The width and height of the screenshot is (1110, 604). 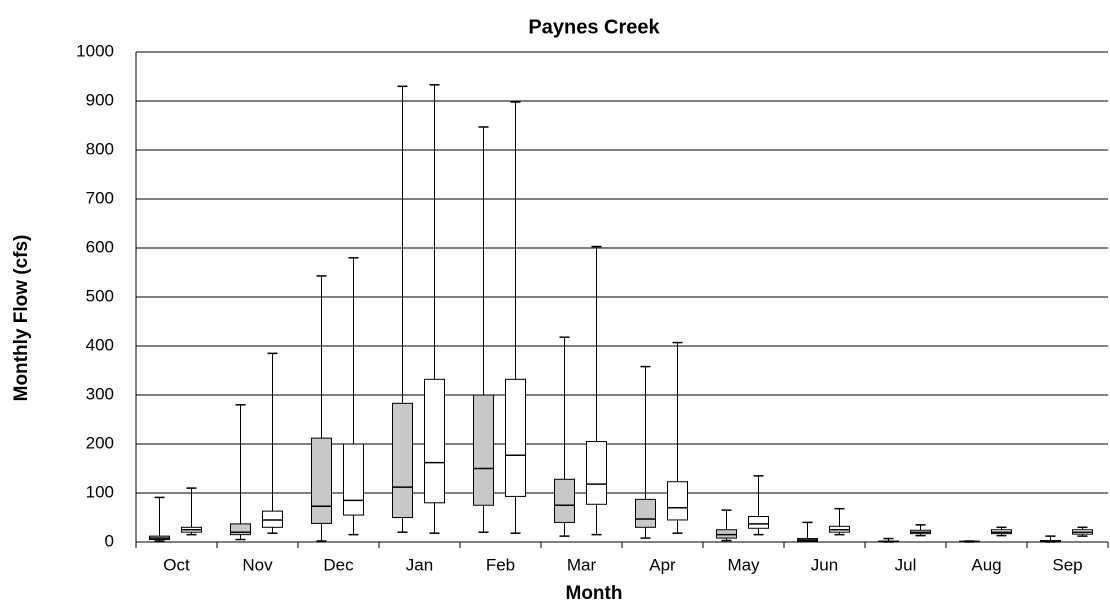 I want to click on x-tick-label: May, so click(x=743, y=564).